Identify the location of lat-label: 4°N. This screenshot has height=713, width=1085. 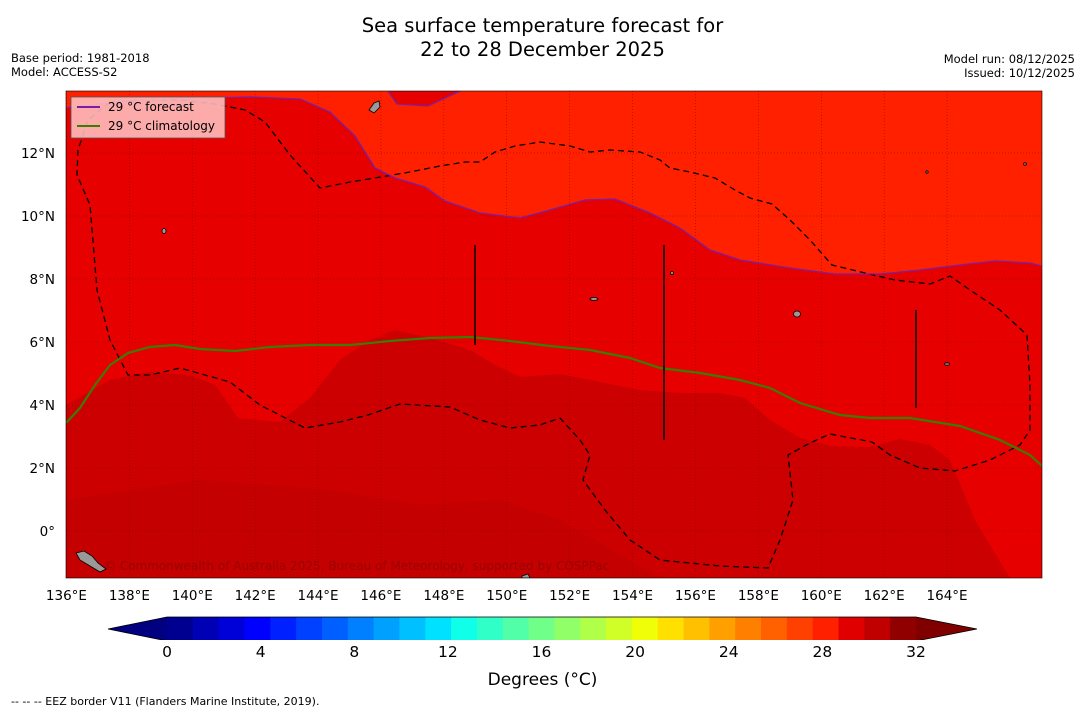
(42, 406).